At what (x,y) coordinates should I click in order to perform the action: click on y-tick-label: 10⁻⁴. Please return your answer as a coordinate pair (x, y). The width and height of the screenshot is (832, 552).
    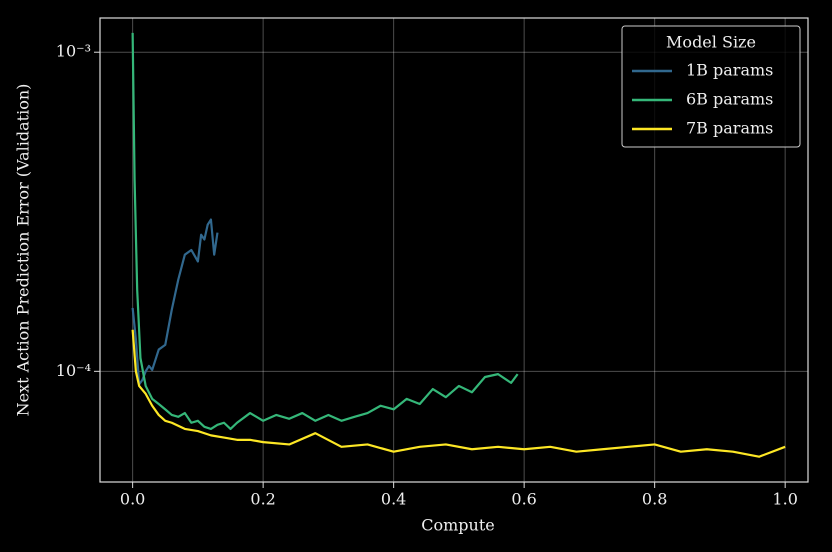
    Looking at the image, I should click on (73, 370).